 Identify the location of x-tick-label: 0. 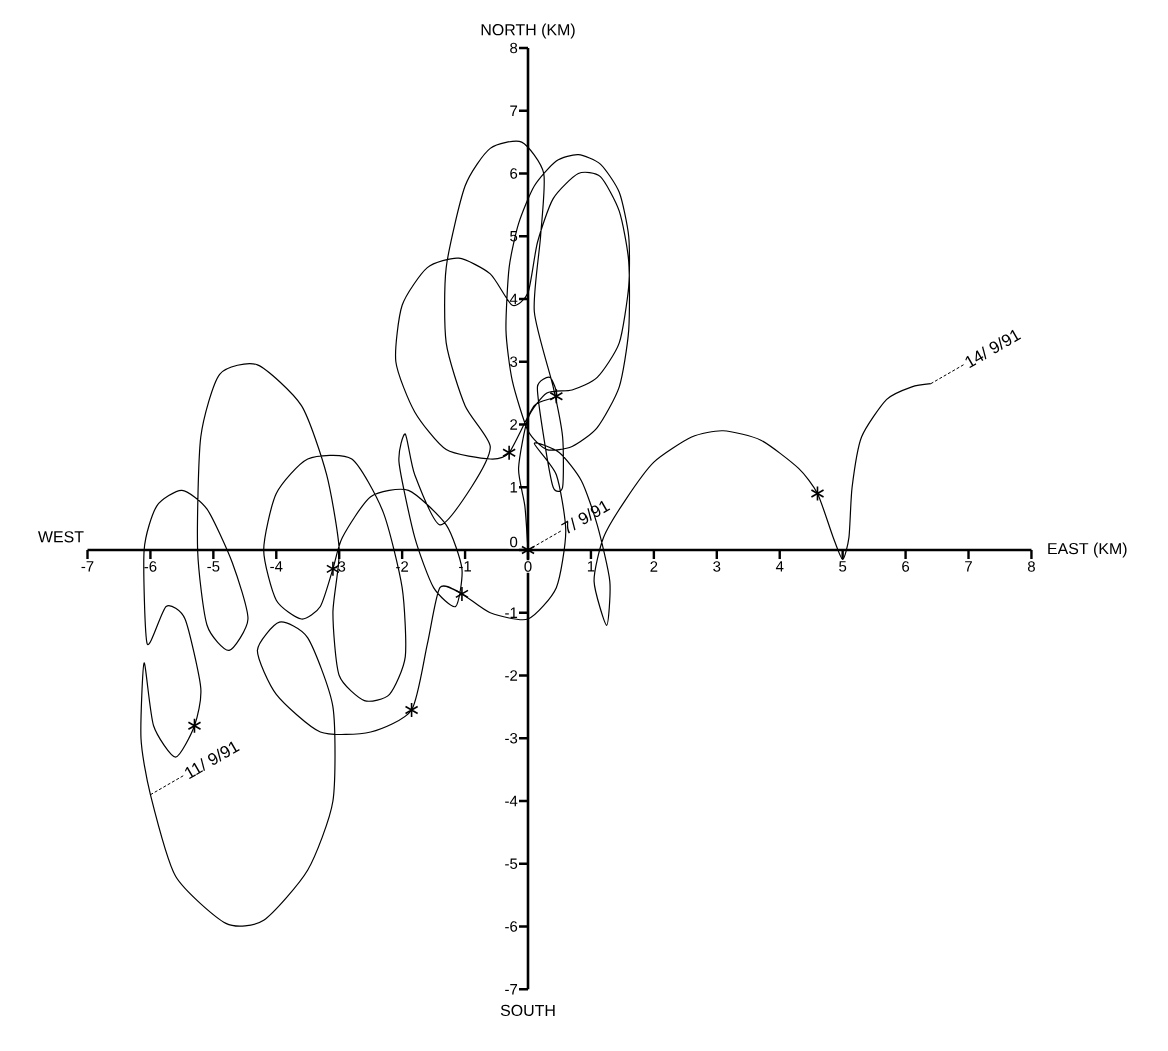
(528, 566).